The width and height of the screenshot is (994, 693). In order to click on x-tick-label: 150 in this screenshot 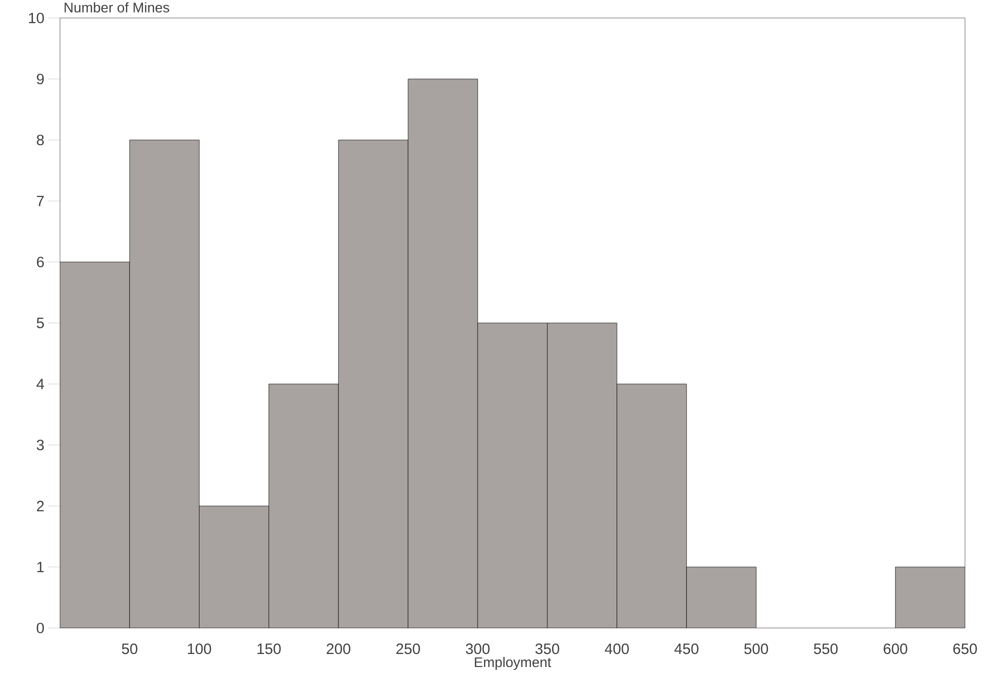, I will do `click(269, 649)`.